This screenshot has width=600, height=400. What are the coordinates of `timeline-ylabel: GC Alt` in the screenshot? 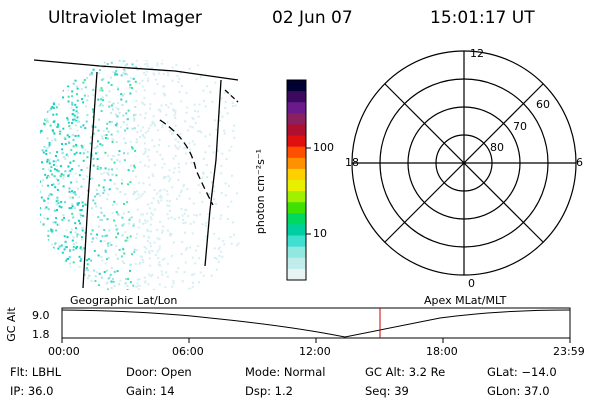 It's located at (11, 324).